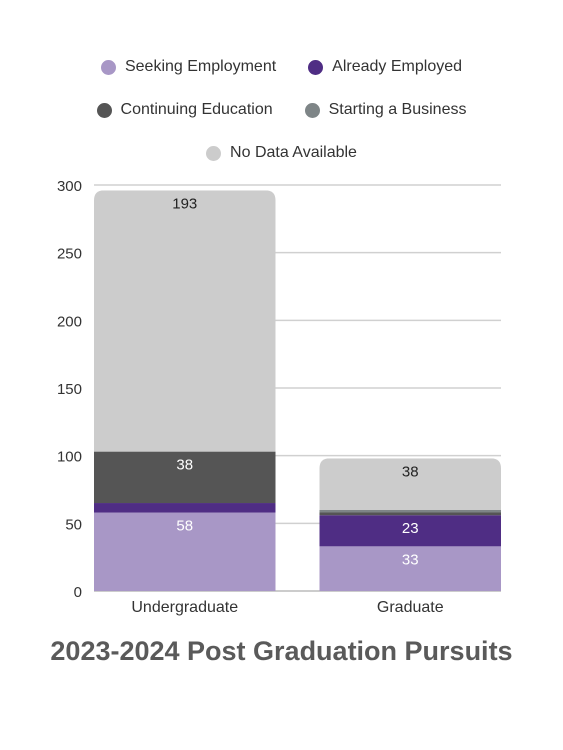 This screenshot has width=563, height=750. I want to click on data-label-undergraduate-seeking-employment: 58, so click(184, 526).